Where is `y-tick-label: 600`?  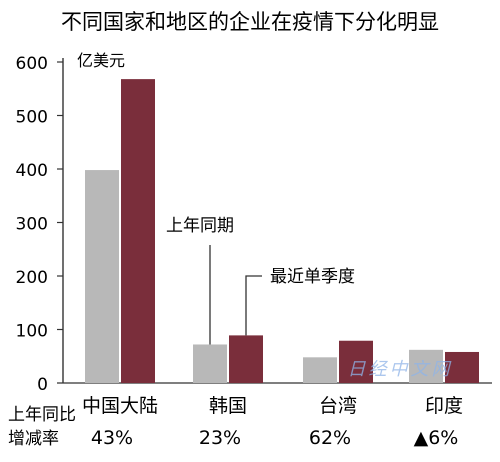
y-tick-label: 600 is located at coordinates (32, 64).